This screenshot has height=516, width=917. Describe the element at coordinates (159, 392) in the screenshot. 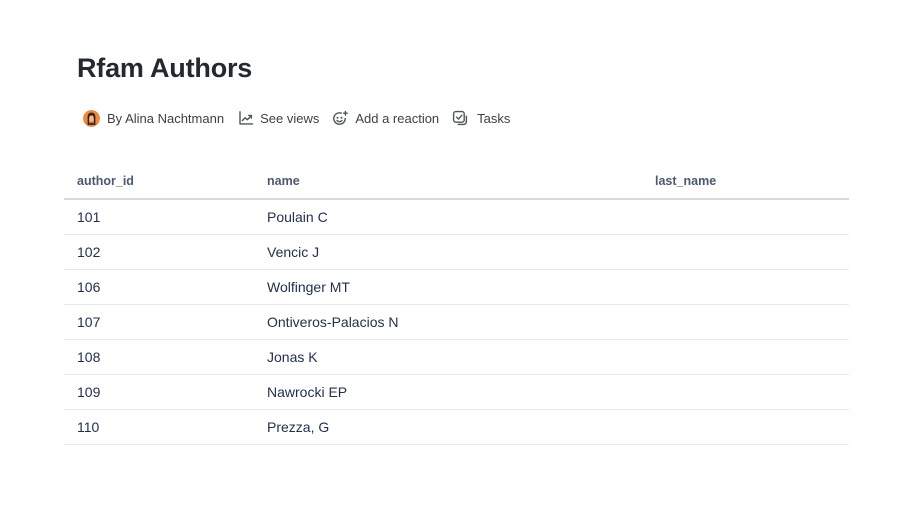

I see `cell-author-id: 109` at that location.